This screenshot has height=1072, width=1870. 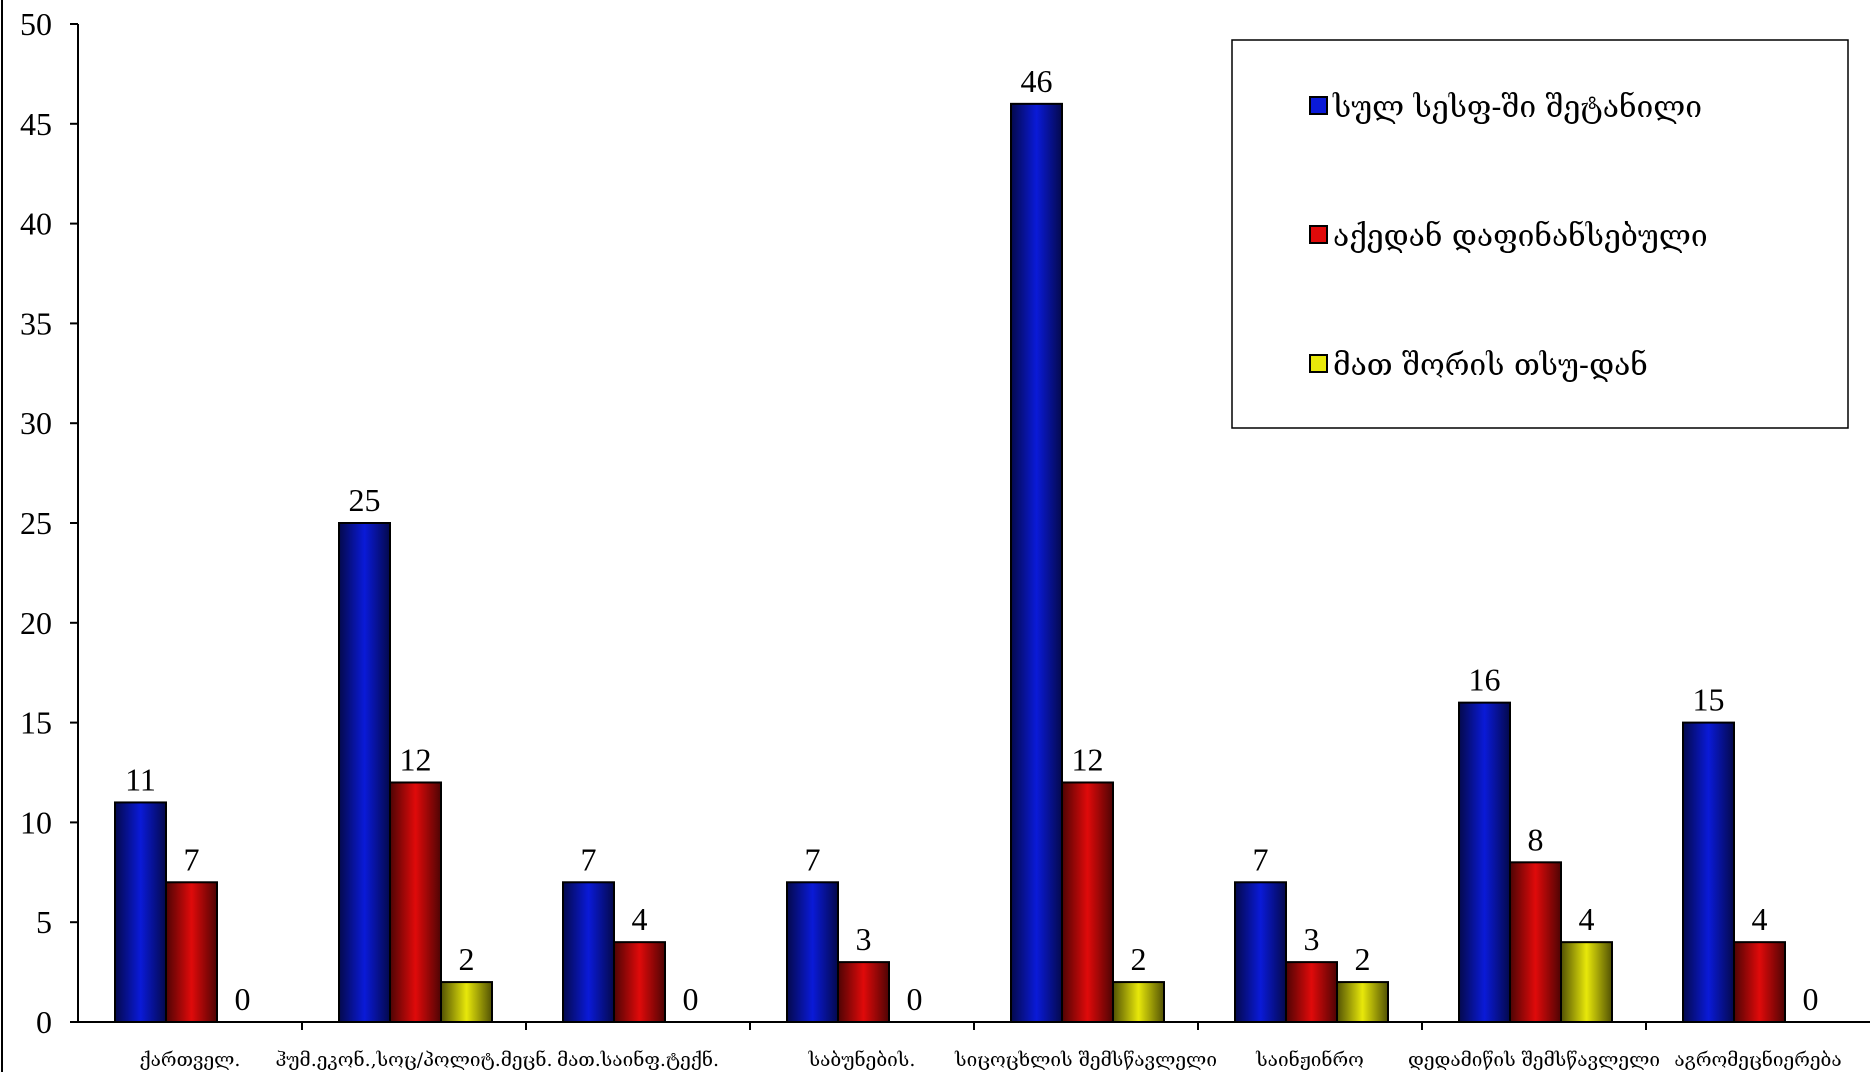 What do you see at coordinates (1490, 365) in the screenshot?
I see `legend-entry: მათ შორის თსუ-დან` at bounding box center [1490, 365].